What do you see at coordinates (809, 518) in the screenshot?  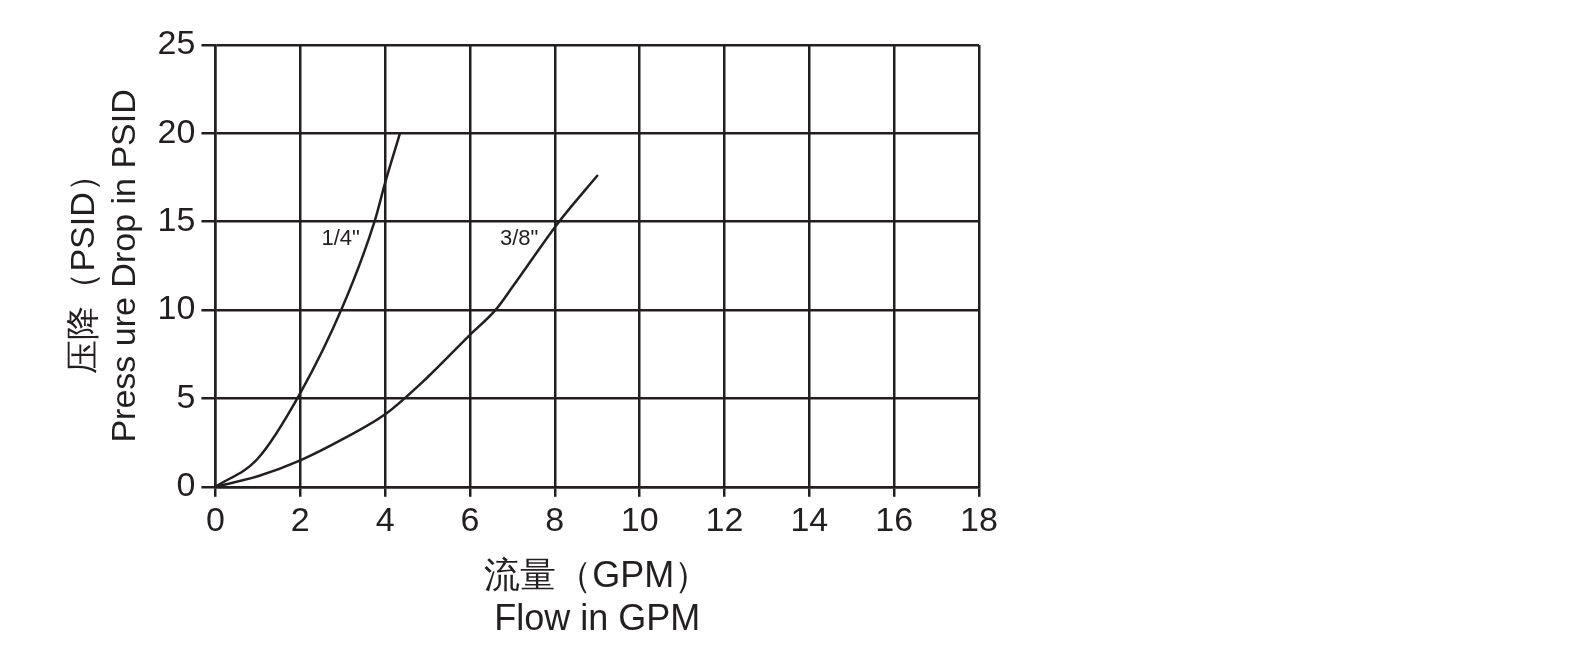 I see `x-tick-label: 14` at bounding box center [809, 518].